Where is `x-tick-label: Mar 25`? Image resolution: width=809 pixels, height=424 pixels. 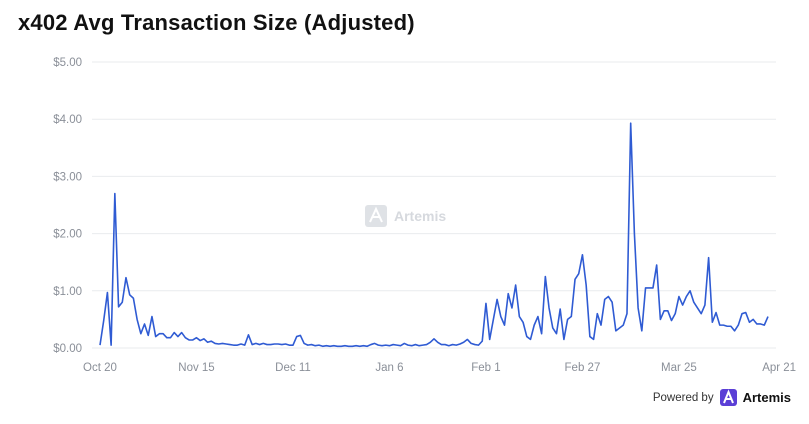
x-tick-label: Mar 25 is located at coordinates (679, 368).